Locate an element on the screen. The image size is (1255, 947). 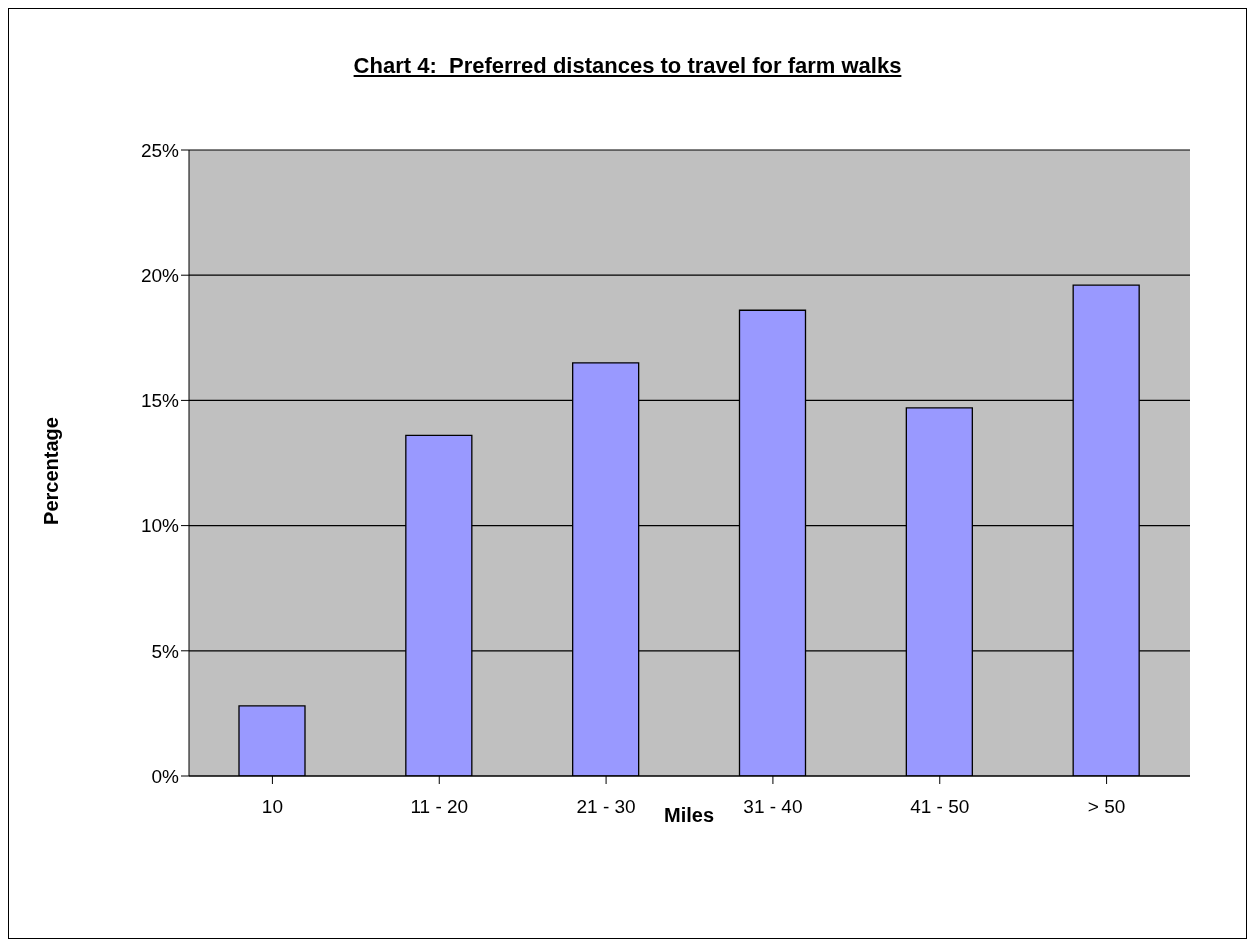
x-axis-title: Miles is located at coordinates (689, 815).